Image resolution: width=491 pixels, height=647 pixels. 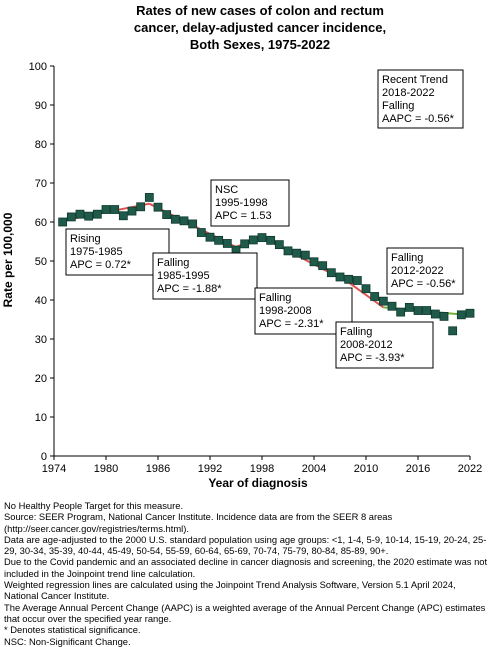 I want to click on x-tick-label: 2004, so click(x=314, y=469).